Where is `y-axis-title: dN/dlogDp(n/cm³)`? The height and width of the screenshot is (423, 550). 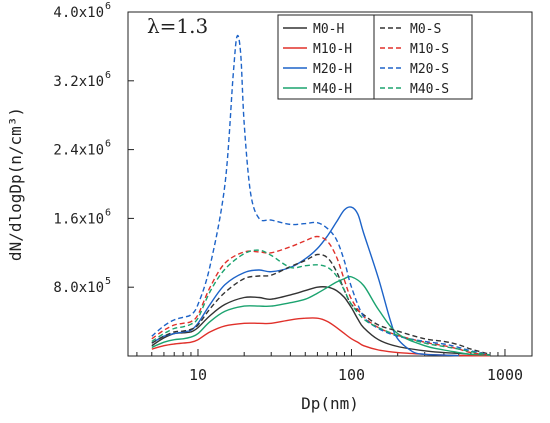
y-axis-title: dN/dlogDp(n/cm³) is located at coordinates (15, 184).